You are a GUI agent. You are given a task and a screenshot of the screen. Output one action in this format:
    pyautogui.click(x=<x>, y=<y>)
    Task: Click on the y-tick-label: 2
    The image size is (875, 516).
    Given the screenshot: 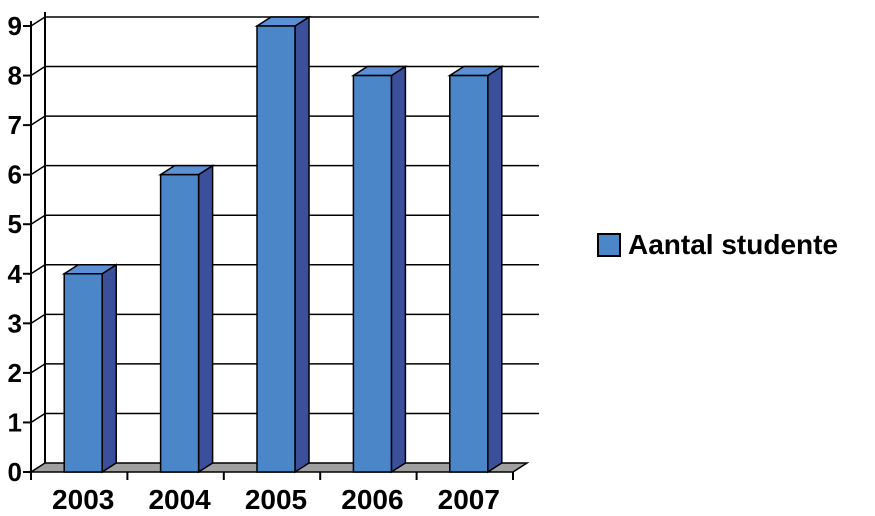 What is the action you would take?
    pyautogui.click(x=15, y=373)
    